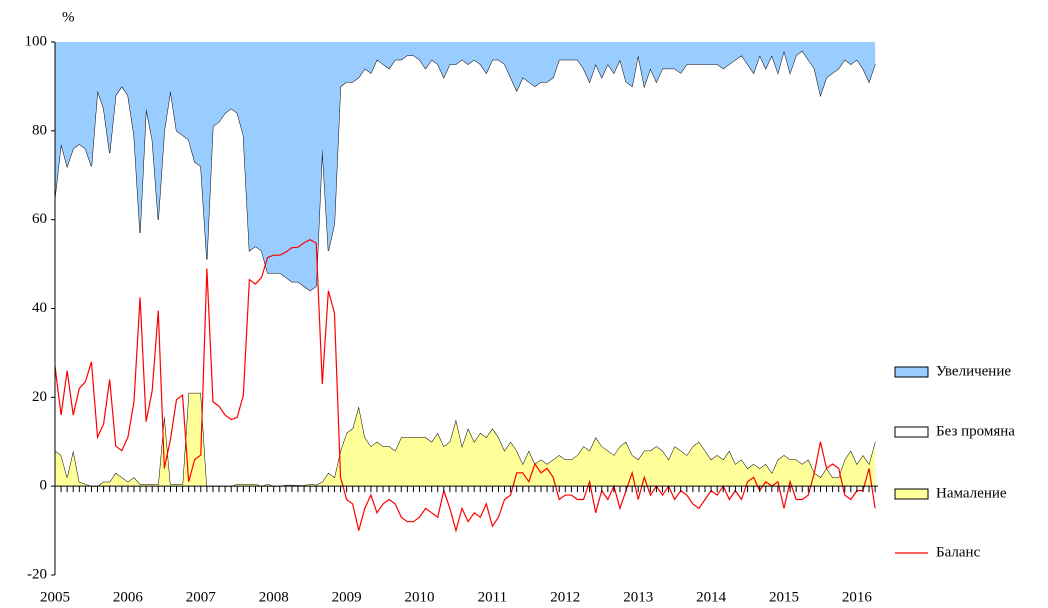 This screenshot has height=608, width=1048. Describe the element at coordinates (128, 597) in the screenshot. I see `x-tick-label: 2006` at that location.